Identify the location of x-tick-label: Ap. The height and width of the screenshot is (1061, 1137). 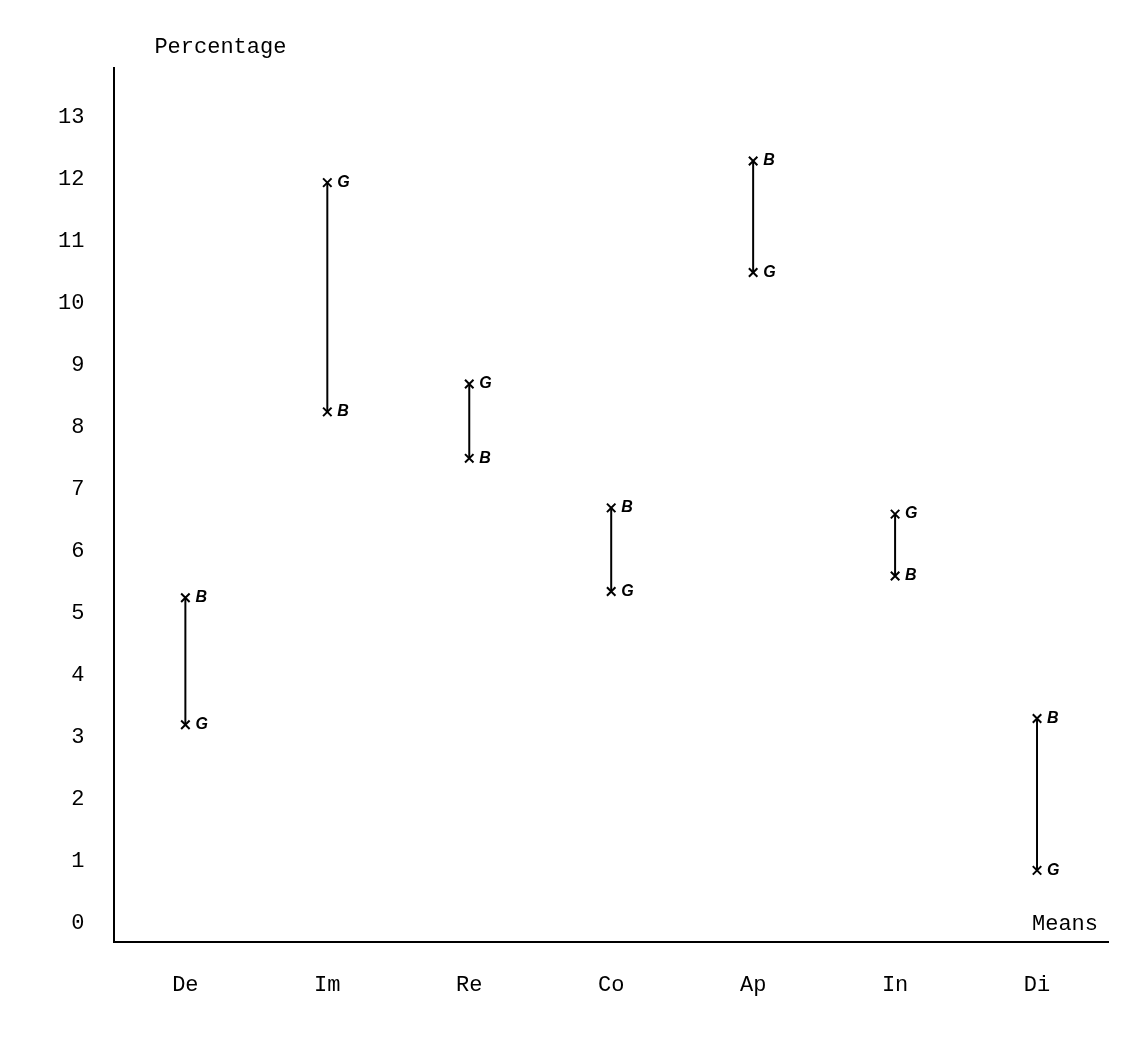
(753, 985).